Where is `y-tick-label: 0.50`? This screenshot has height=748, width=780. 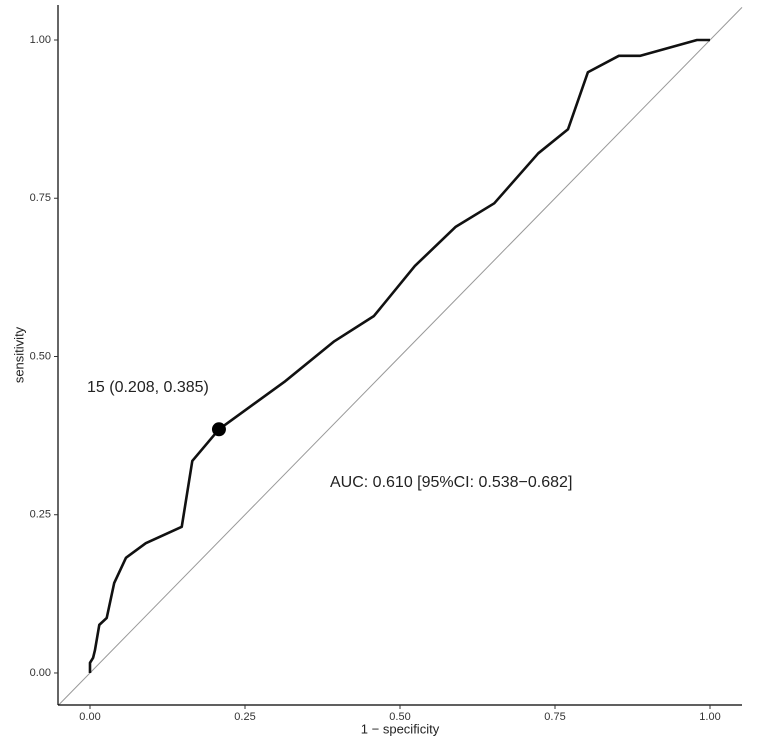 y-tick-label: 0.50 is located at coordinates (40, 356).